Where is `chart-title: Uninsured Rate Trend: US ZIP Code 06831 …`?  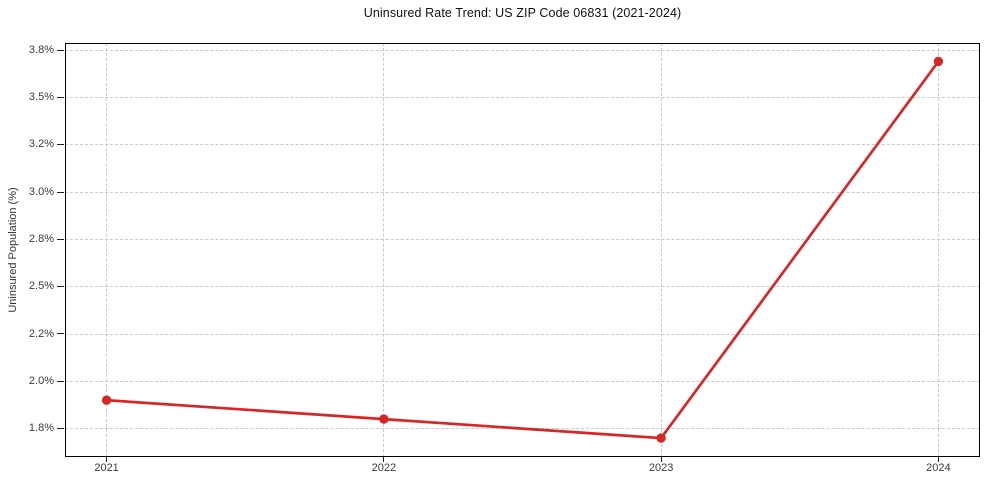
chart-title: Uninsured Rate Trend: US ZIP Code 06831 … is located at coordinates (522, 13).